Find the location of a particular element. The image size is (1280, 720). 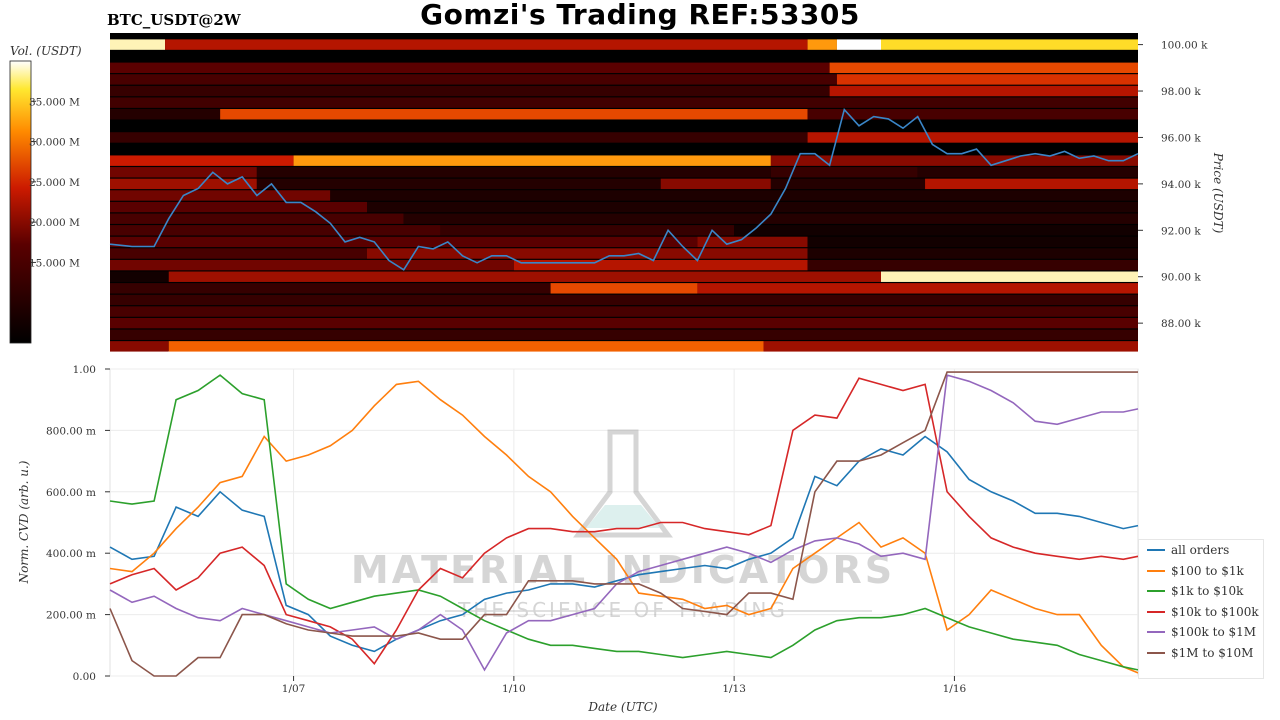

colorbar-tick-label: 30.000 M is located at coordinates (54, 143).